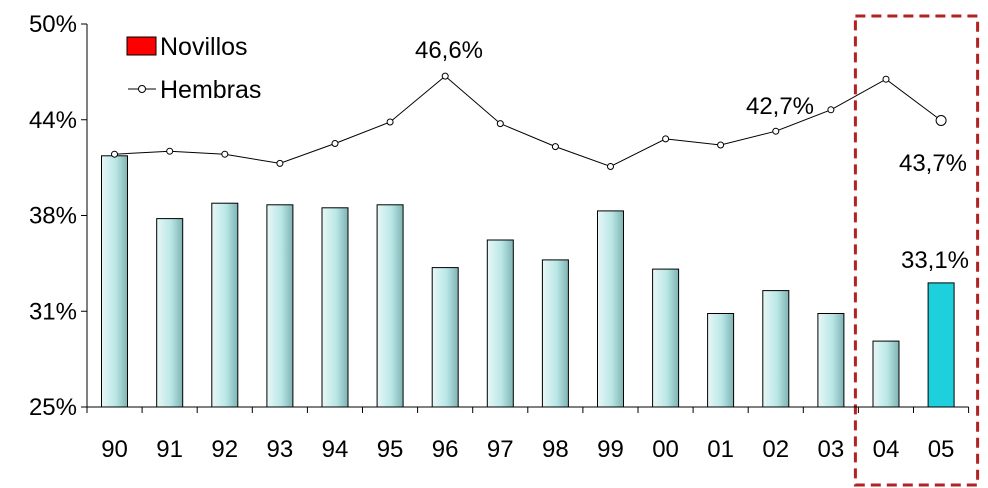  I want to click on legend-label-hembras: Hembras, so click(210, 90).